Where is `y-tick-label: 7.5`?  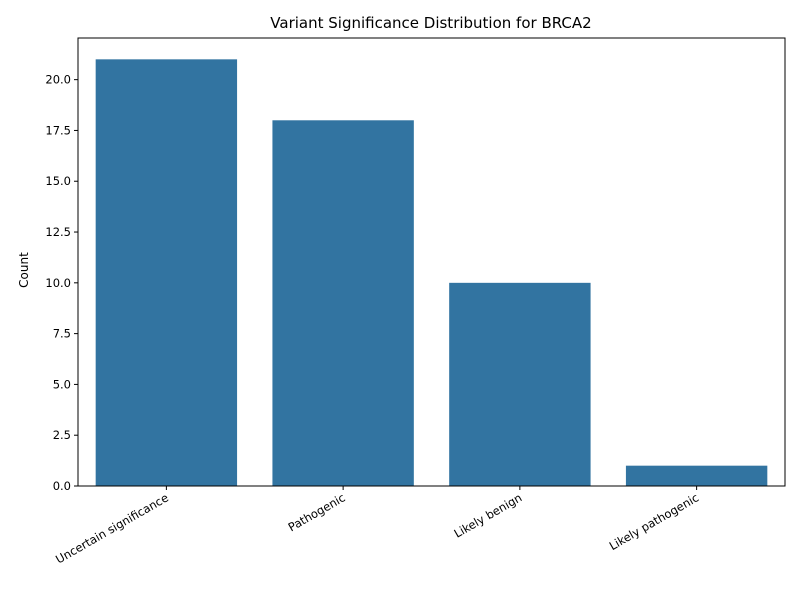 y-tick-label: 7.5 is located at coordinates (62, 334).